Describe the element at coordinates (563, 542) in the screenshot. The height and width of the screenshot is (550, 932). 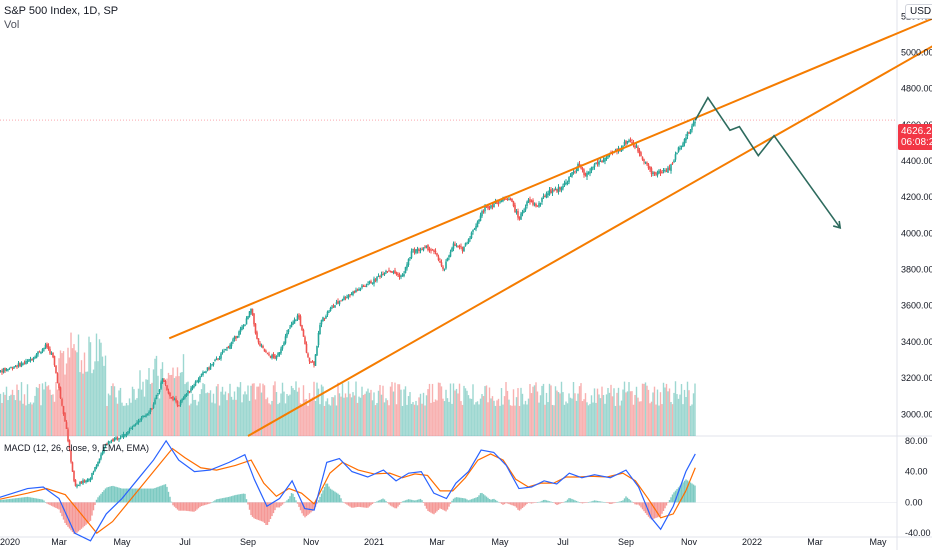
I see `time-tick-label: Jul` at that location.